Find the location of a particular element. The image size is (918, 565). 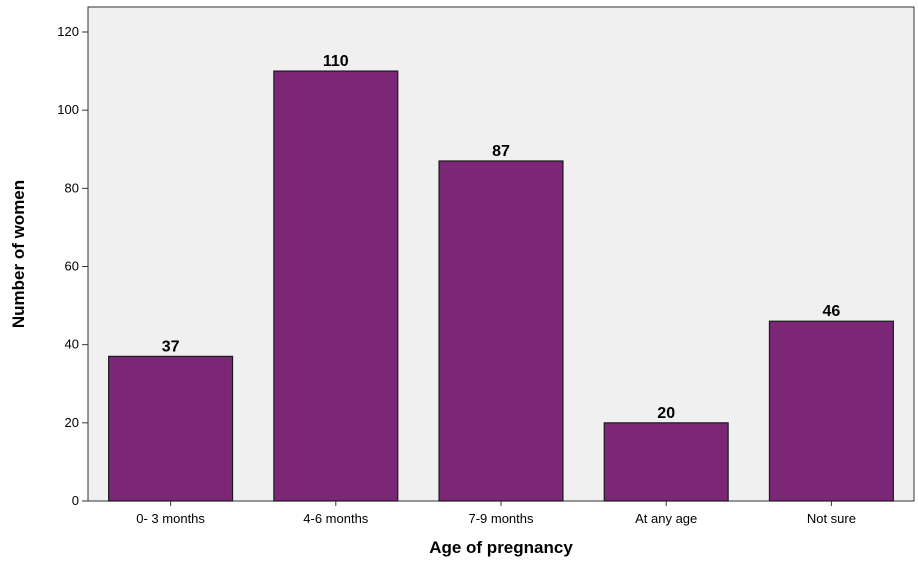

value-label-0: 37 is located at coordinates (171, 346).